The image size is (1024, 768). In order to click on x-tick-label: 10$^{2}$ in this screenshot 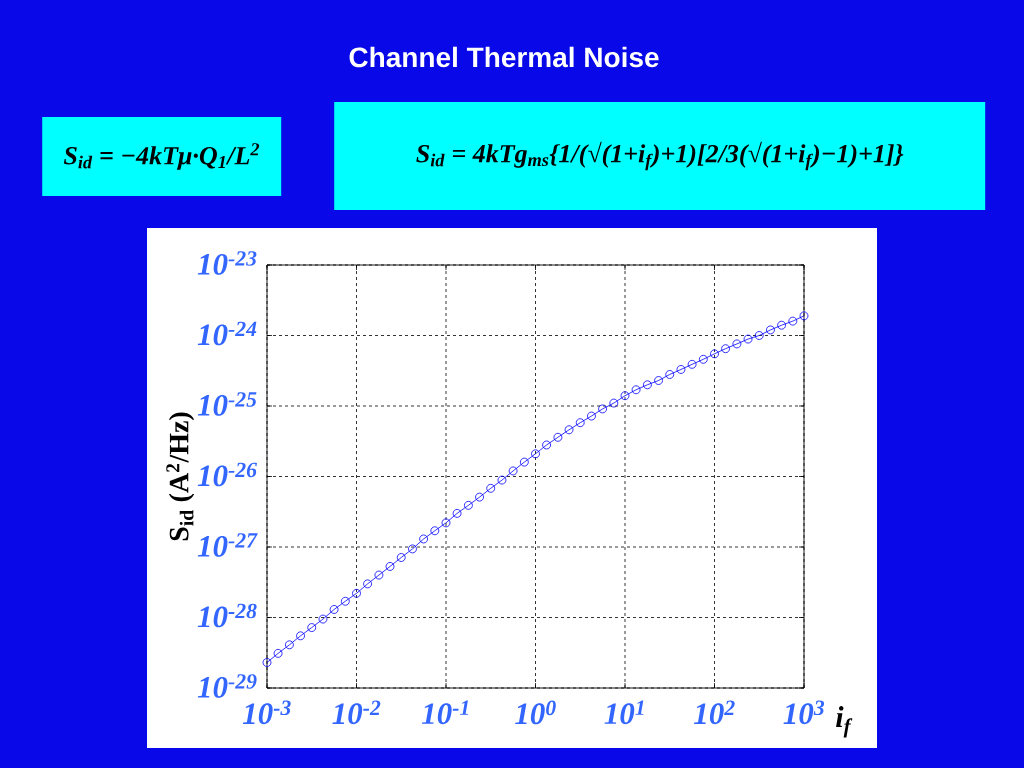, I will do `click(714, 712)`.